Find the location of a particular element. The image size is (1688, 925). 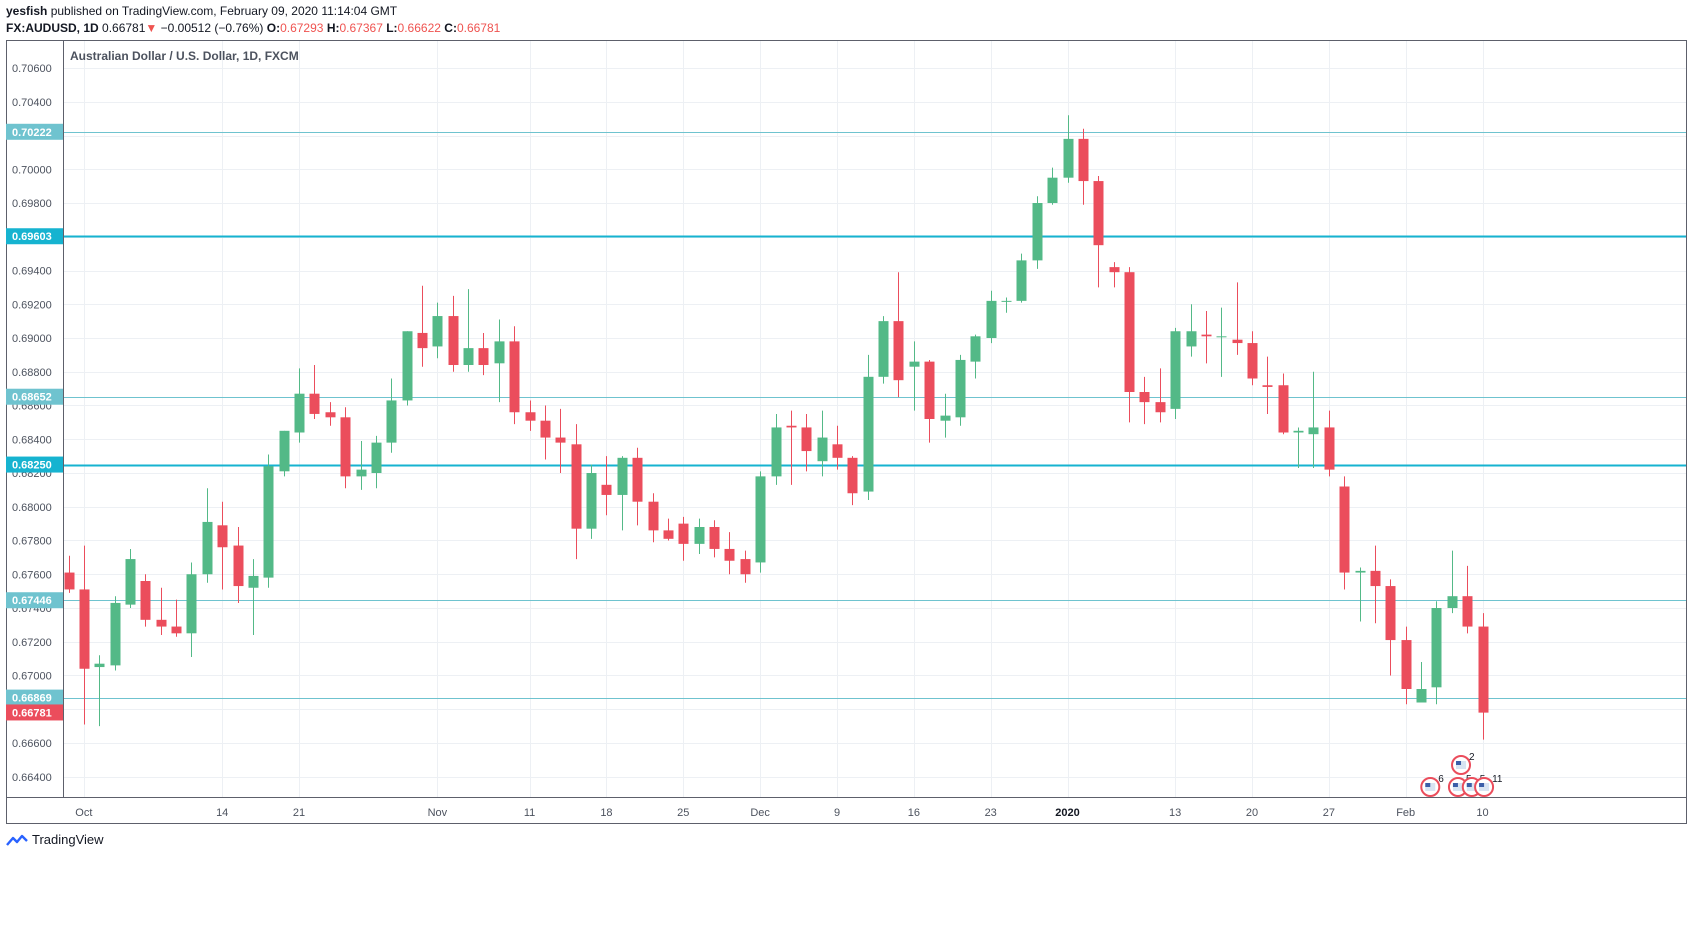

time-tick-label: 27 is located at coordinates (1329, 813).